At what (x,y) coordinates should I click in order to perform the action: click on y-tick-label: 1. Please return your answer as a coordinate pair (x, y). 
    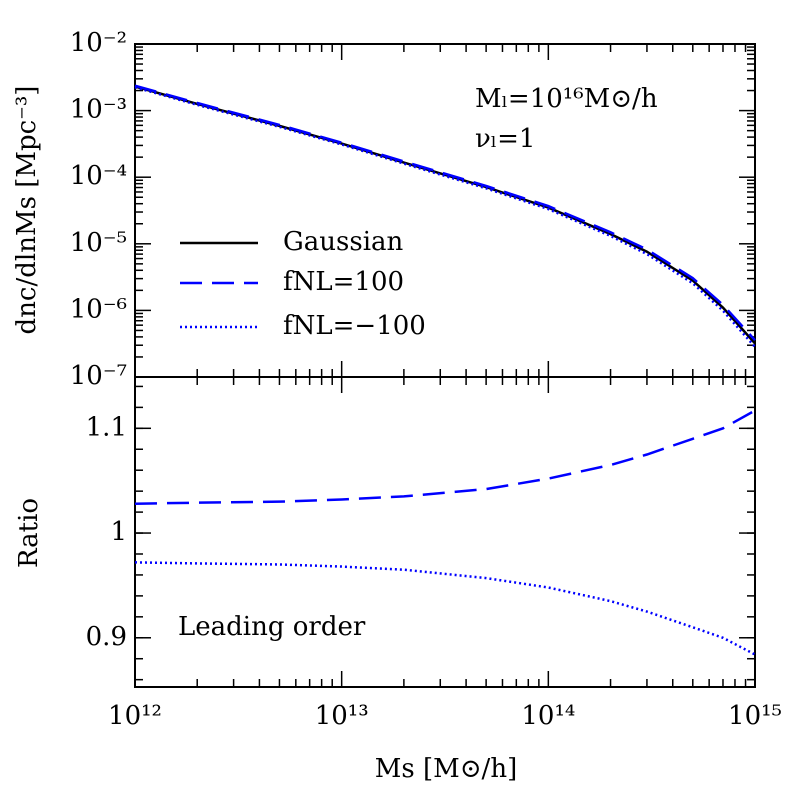
    Looking at the image, I should click on (118, 532).